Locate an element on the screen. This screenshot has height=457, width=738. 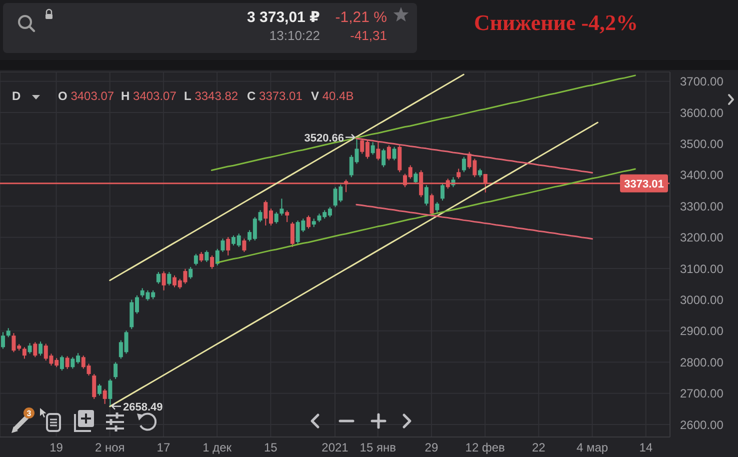
annotation: D is located at coordinates (16, 96).